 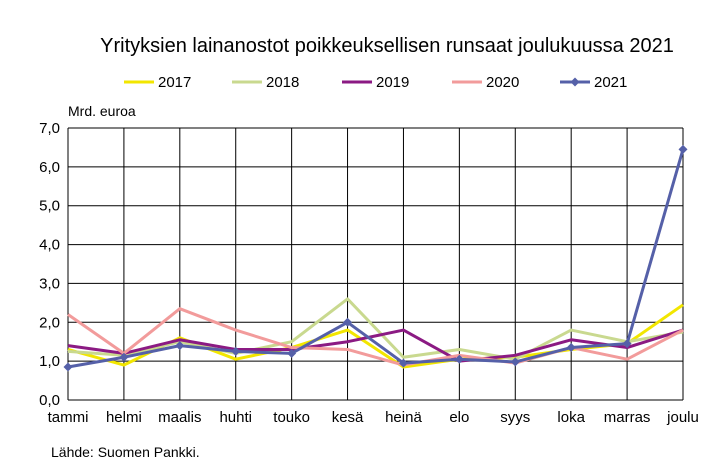 What do you see at coordinates (49, 245) in the screenshot?
I see `y-tick-label: 4,0` at bounding box center [49, 245].